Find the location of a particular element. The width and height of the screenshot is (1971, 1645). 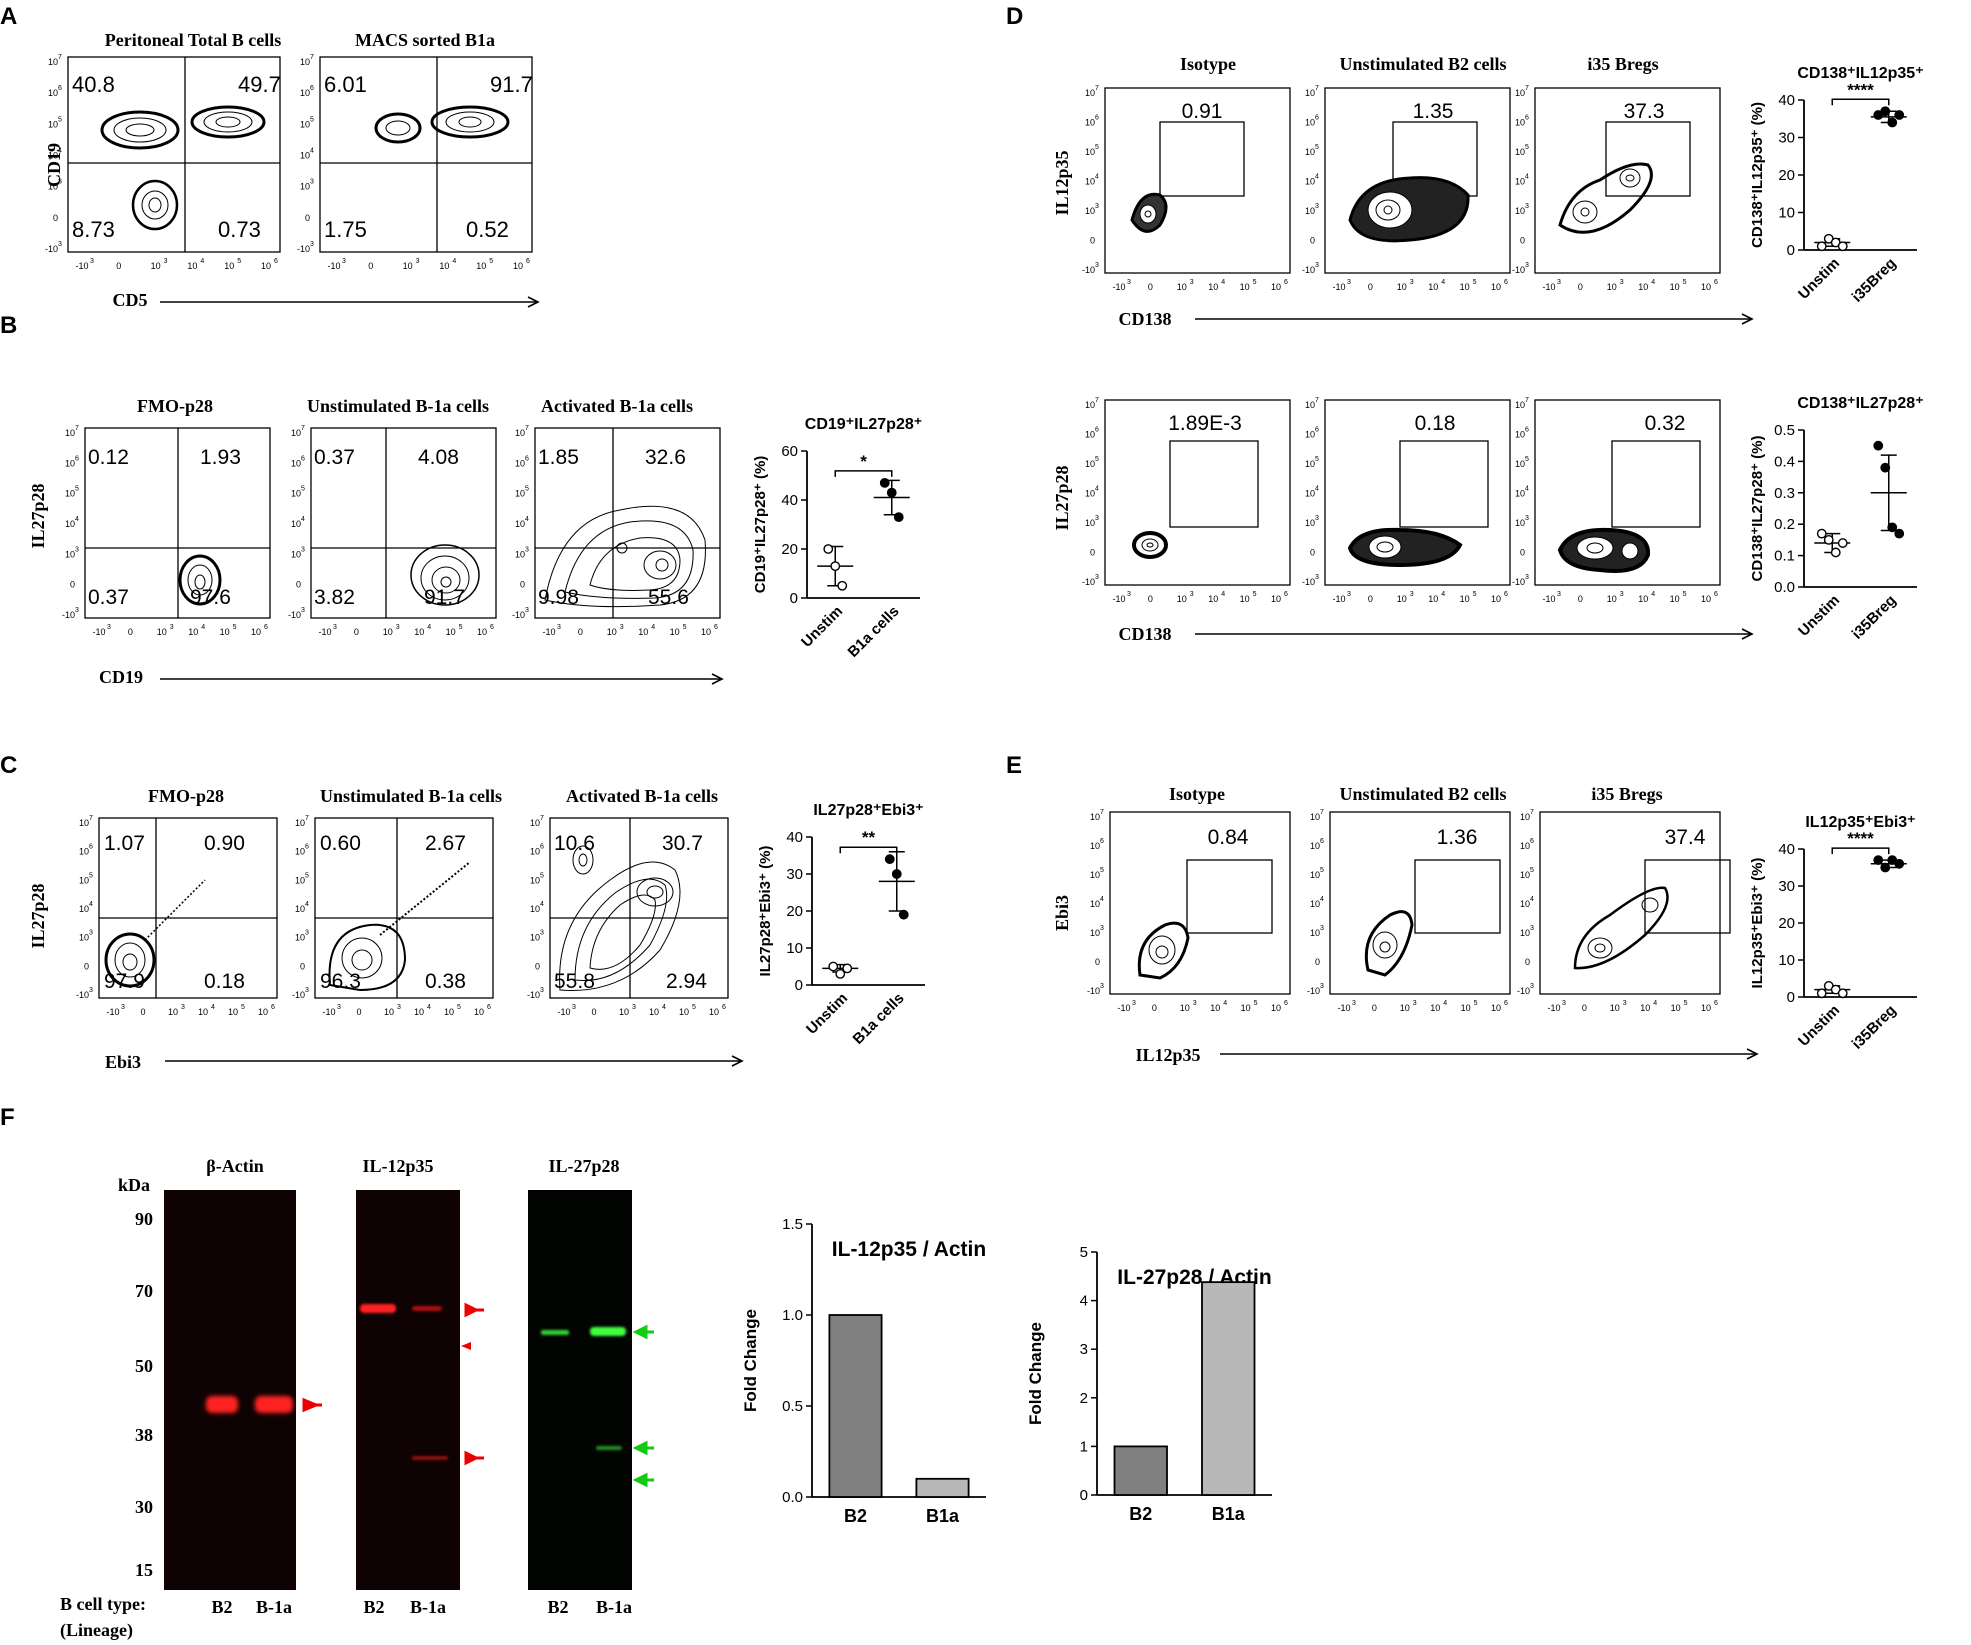

y-tick-label: 0.4 is located at coordinates (1784, 461).